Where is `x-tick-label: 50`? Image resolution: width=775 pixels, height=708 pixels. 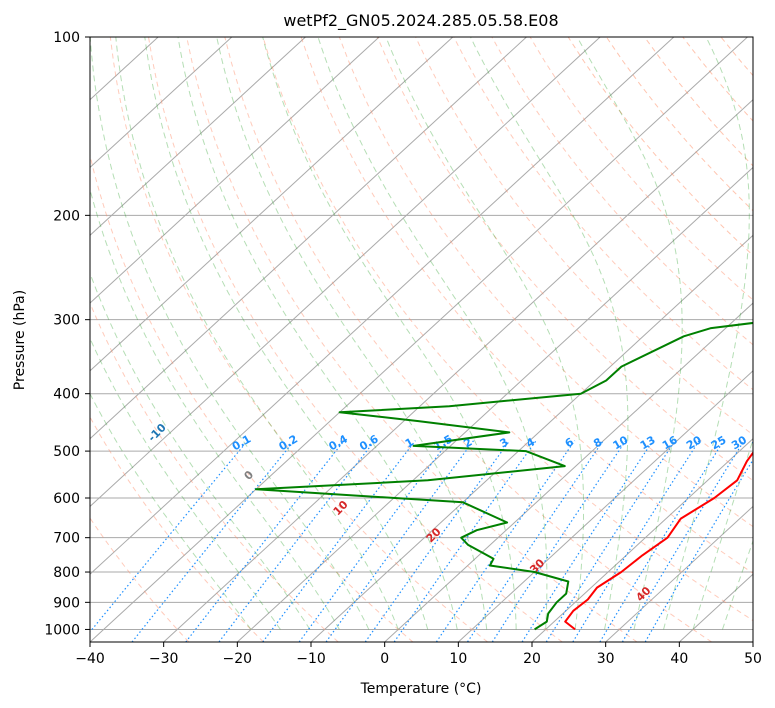
x-tick-label: 50 is located at coordinates (753, 659).